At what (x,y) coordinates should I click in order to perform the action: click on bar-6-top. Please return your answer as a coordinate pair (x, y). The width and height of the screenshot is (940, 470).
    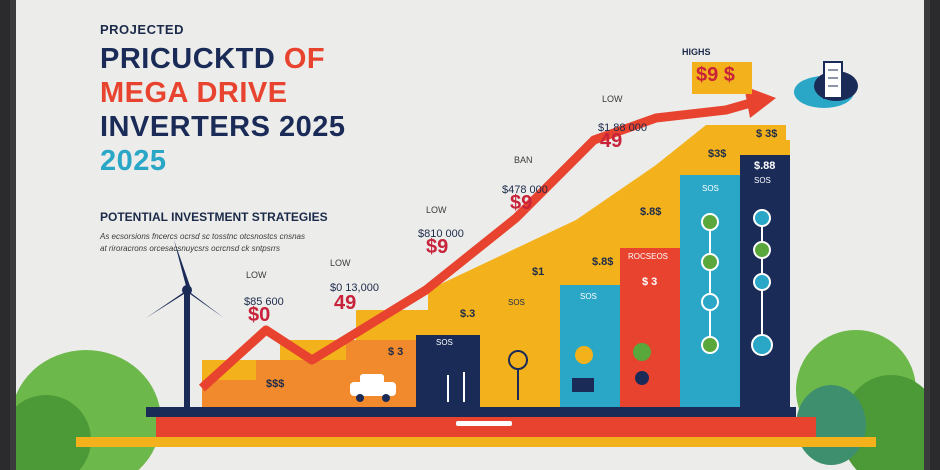
    Looking at the image, I should click on (765, 147).